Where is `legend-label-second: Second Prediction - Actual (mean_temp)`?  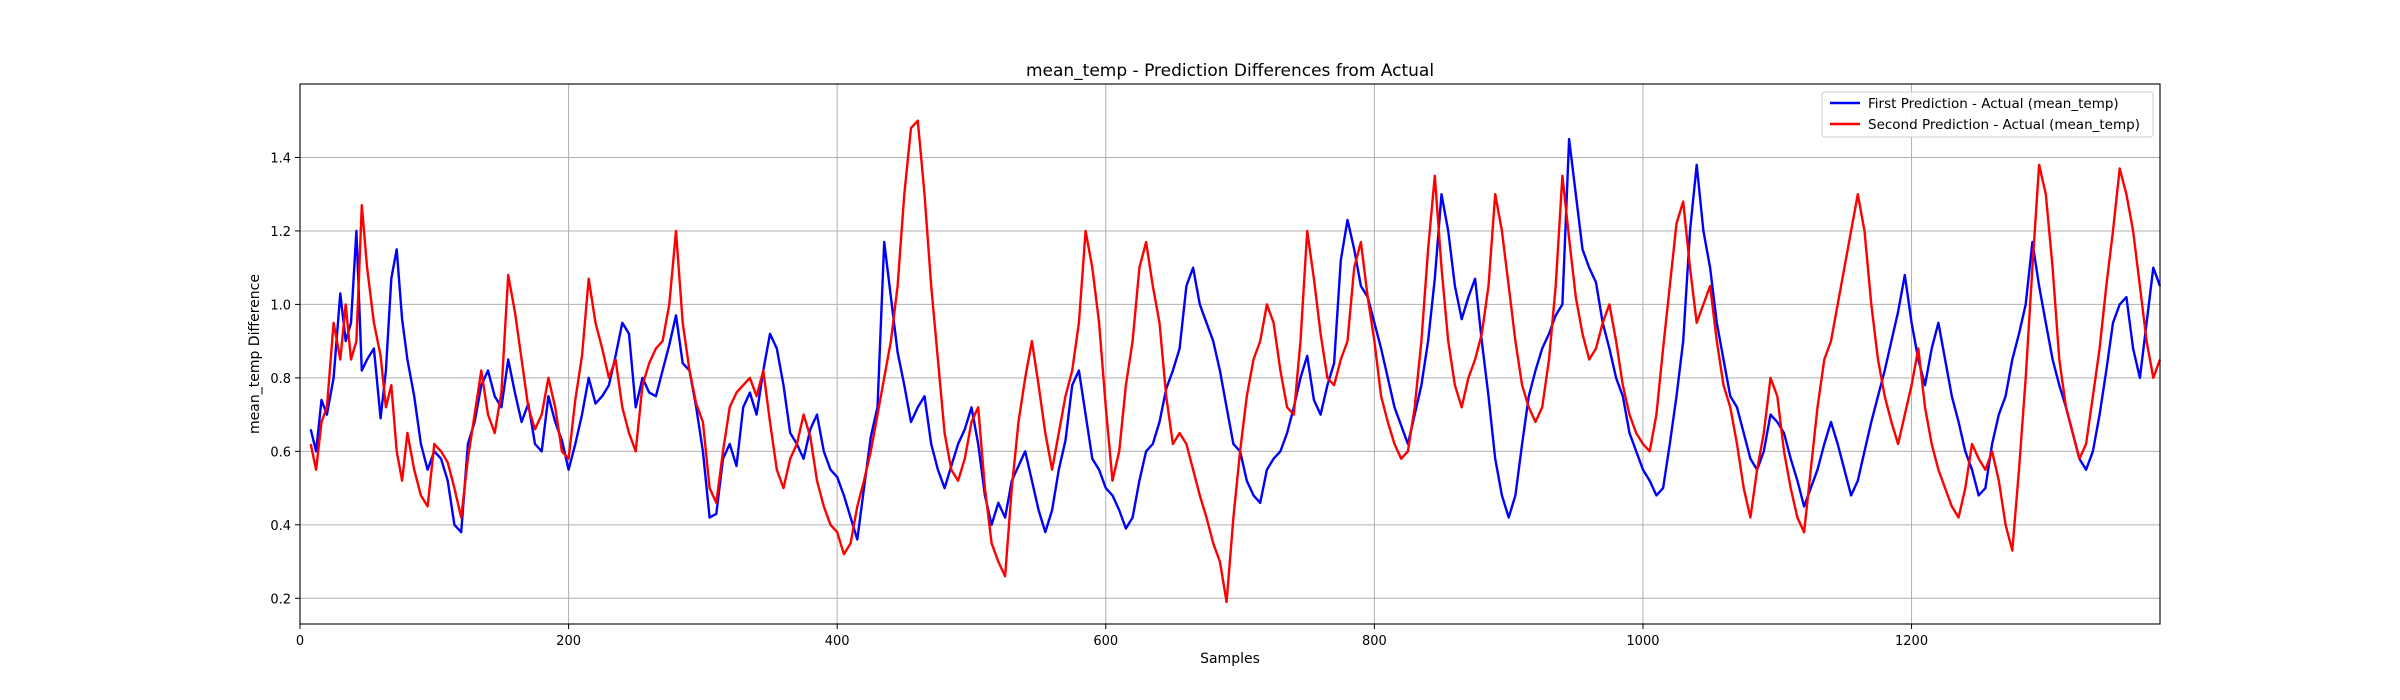
legend-label-second: Second Prediction - Actual (mean_temp) is located at coordinates (2004, 125).